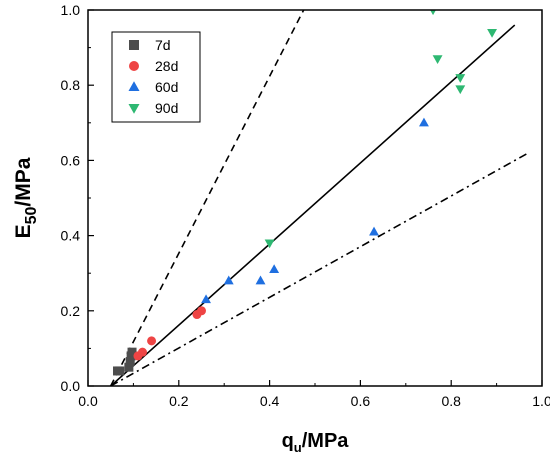 Image resolution: width=550 pixels, height=458 pixels. What do you see at coordinates (134, 86) in the screenshot?
I see `legend-marker-60d` at bounding box center [134, 86].